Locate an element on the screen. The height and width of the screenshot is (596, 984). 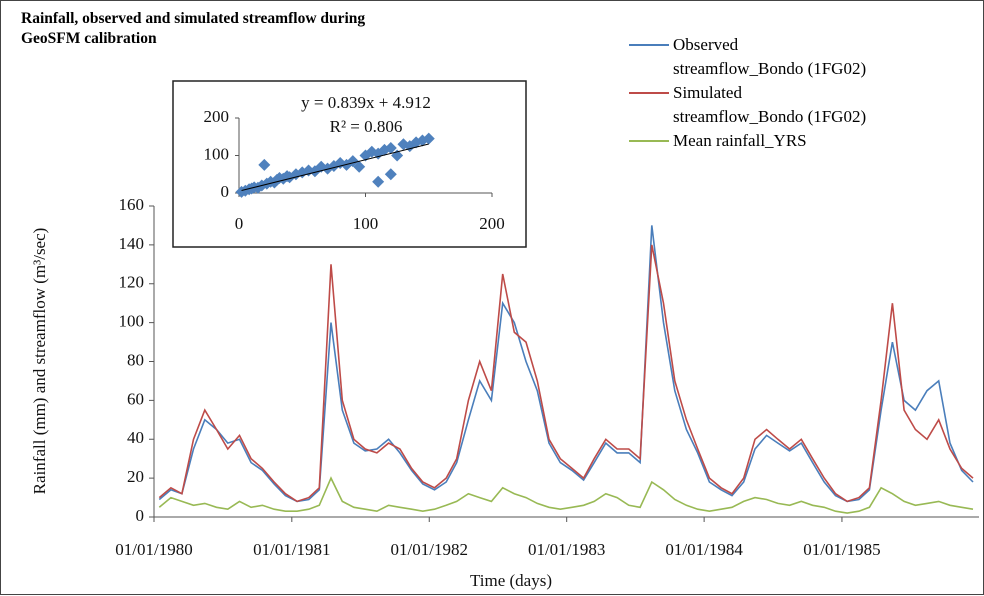
series-line is located at coordinates (566, 495).